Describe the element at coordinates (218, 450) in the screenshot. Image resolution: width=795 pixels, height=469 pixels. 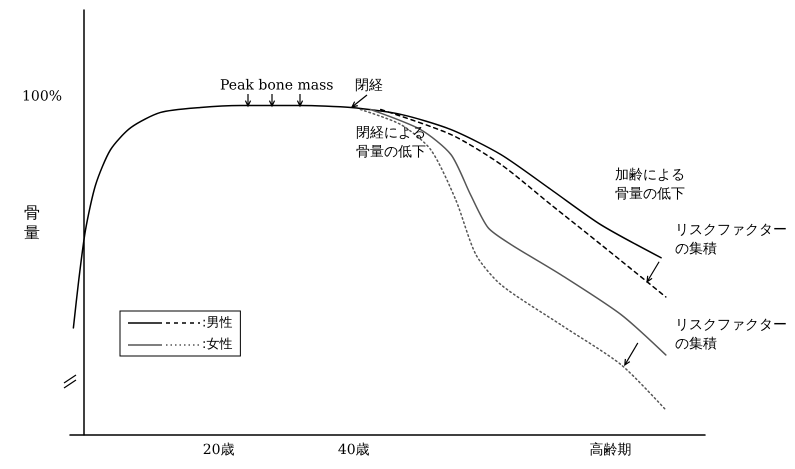
I see `x-tick-label: 20歳` at that location.